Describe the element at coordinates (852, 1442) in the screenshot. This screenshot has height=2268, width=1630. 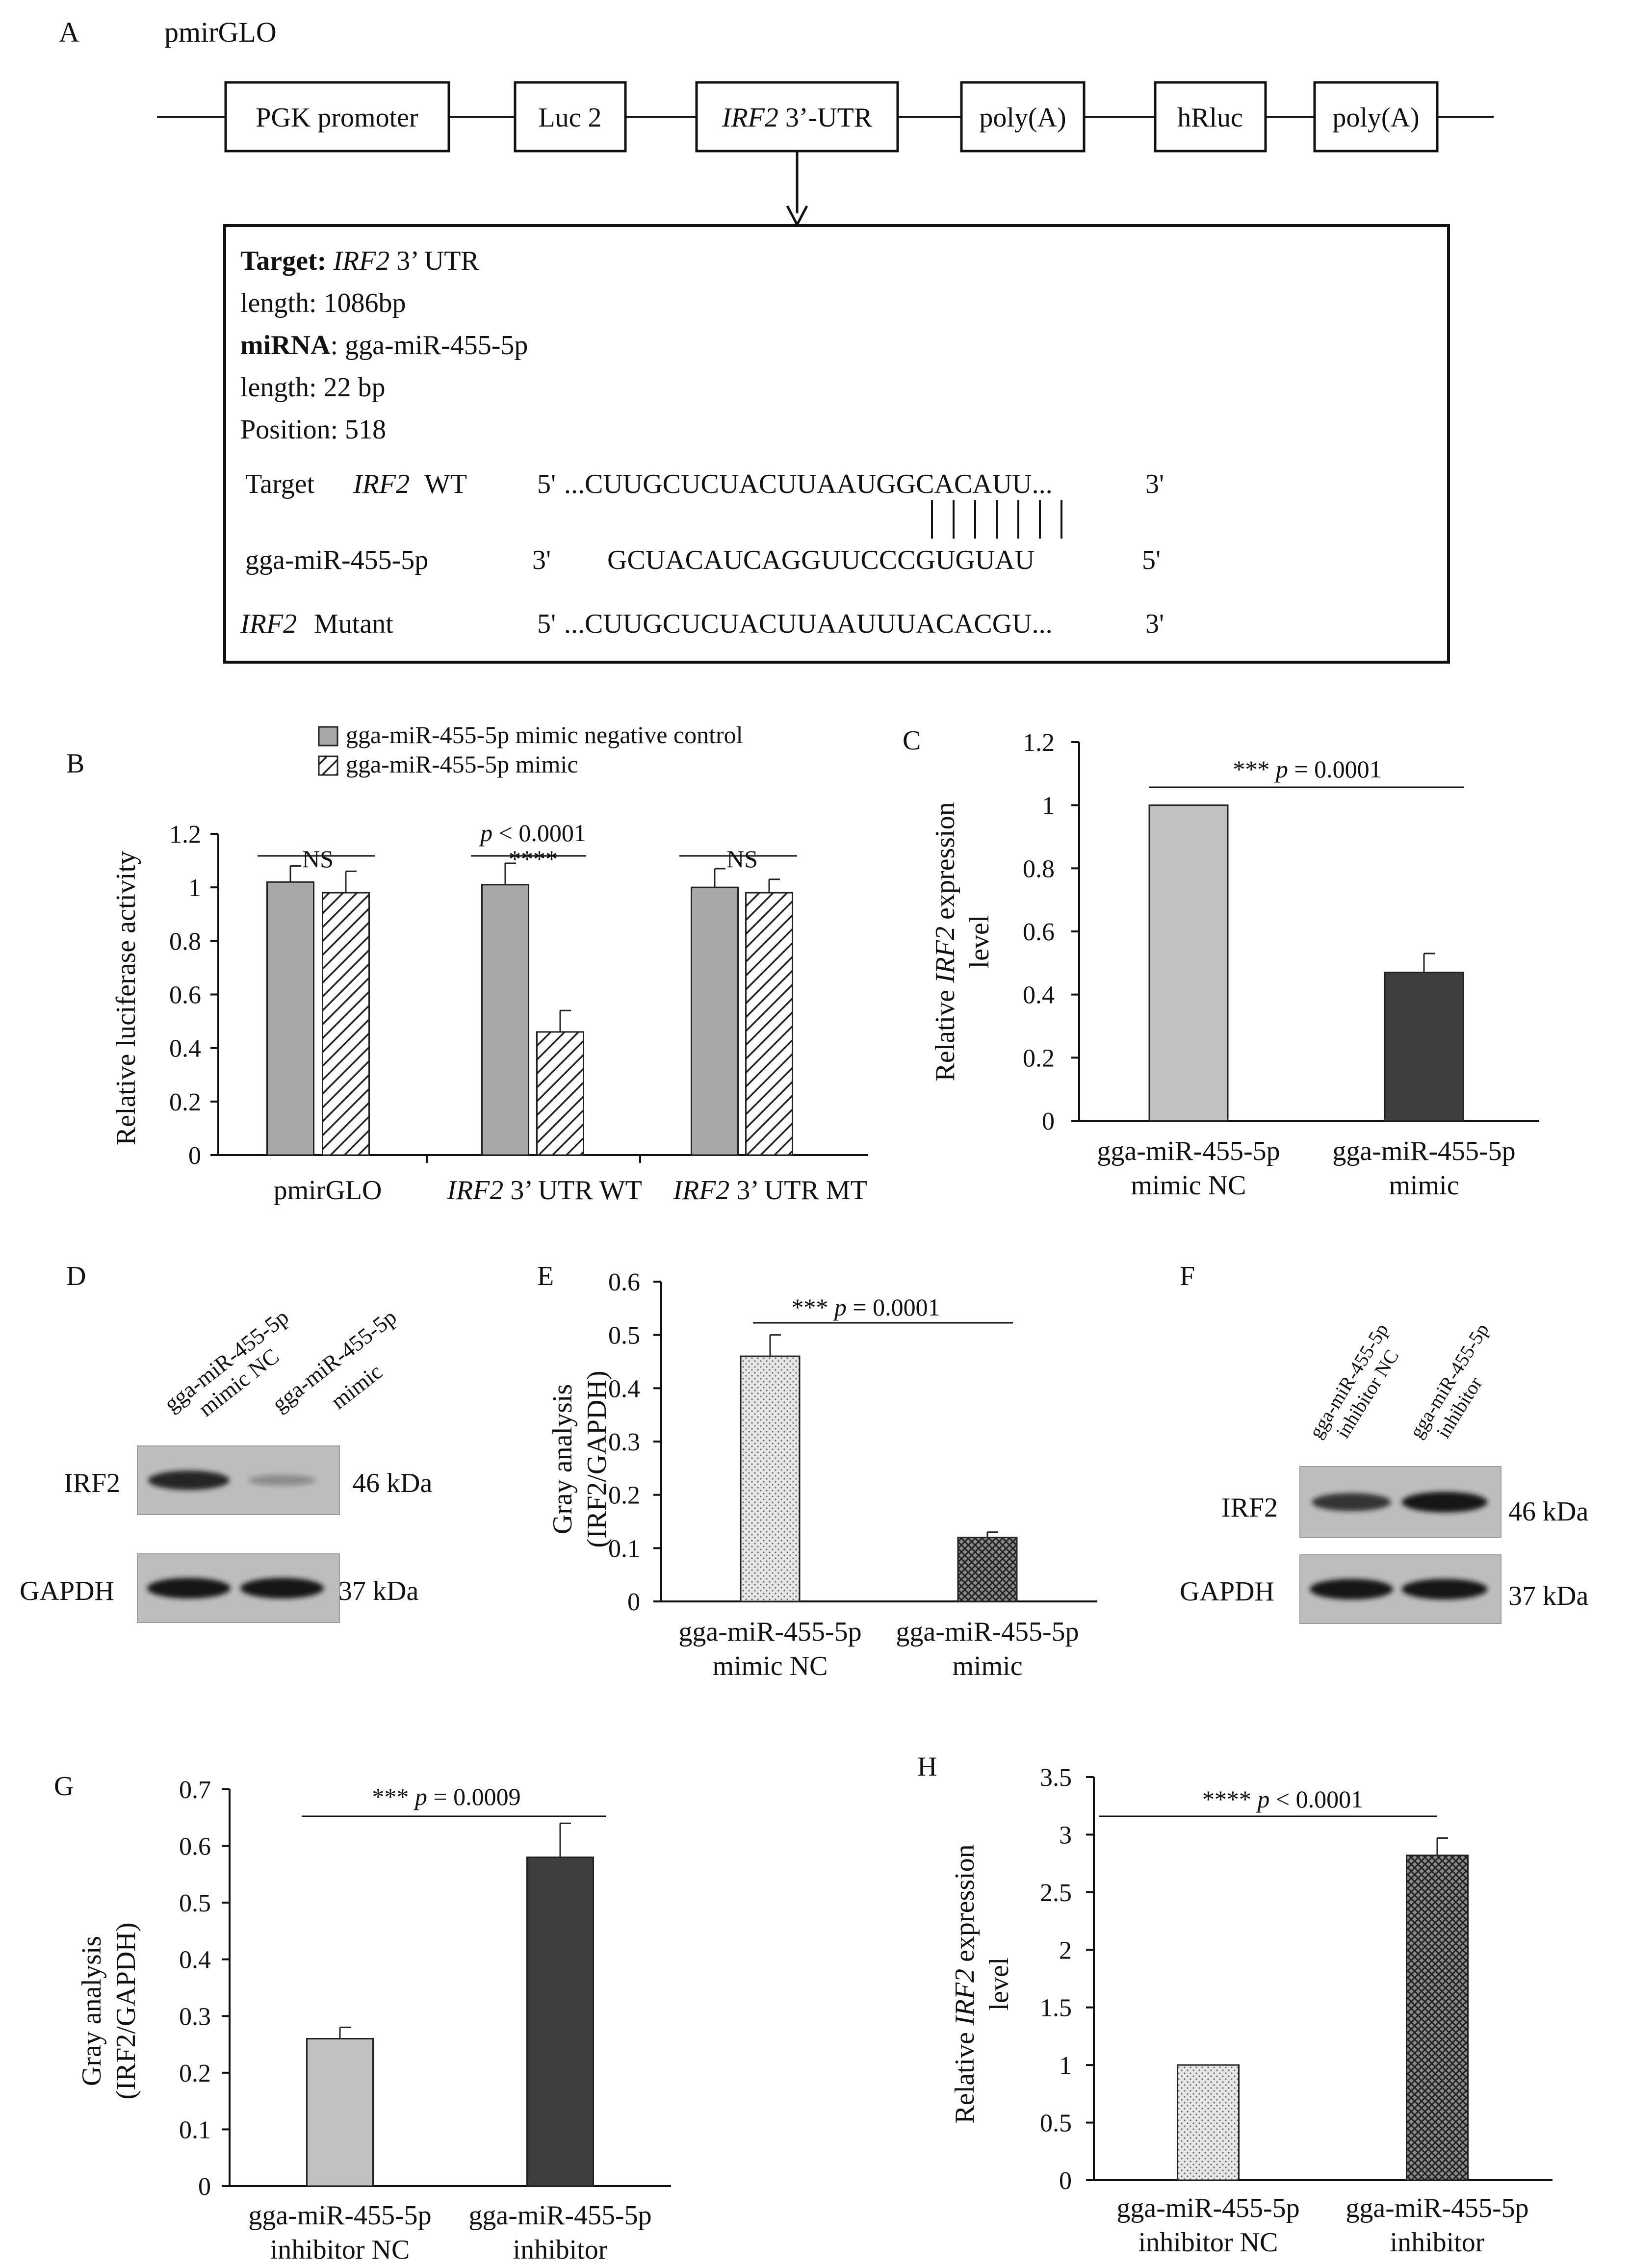
I see `chart-e-plot: 0 0.1 0.2 0.3 0.4 0.5 0.6` at that location.